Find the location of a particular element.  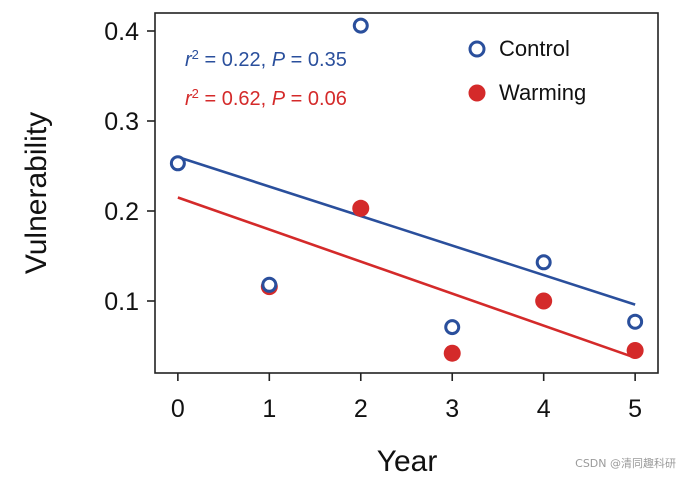

x-tick-label: 3 is located at coordinates (452, 409).